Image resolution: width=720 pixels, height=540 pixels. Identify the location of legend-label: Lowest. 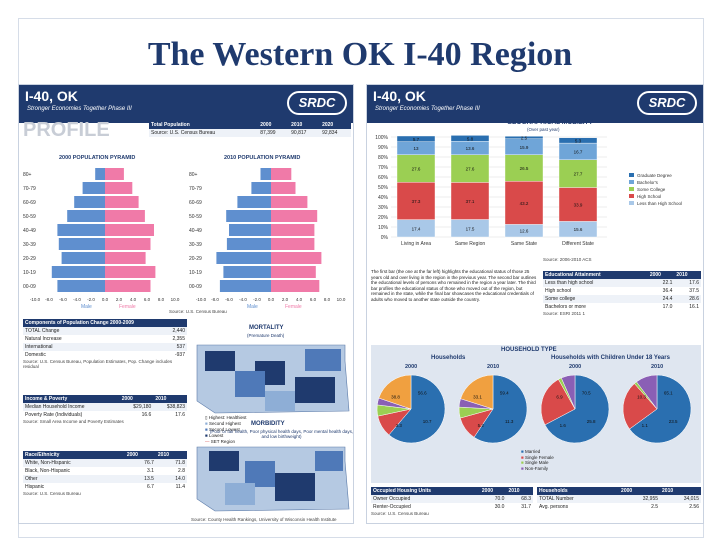
(216, 435).